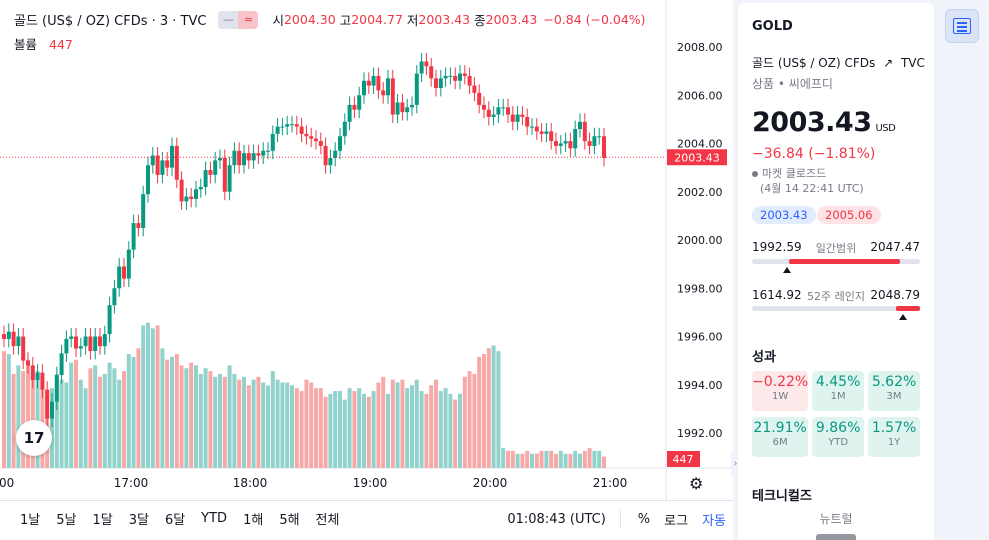 The image size is (989, 540). I want to click on year-range-marker-icon, so click(903, 317).